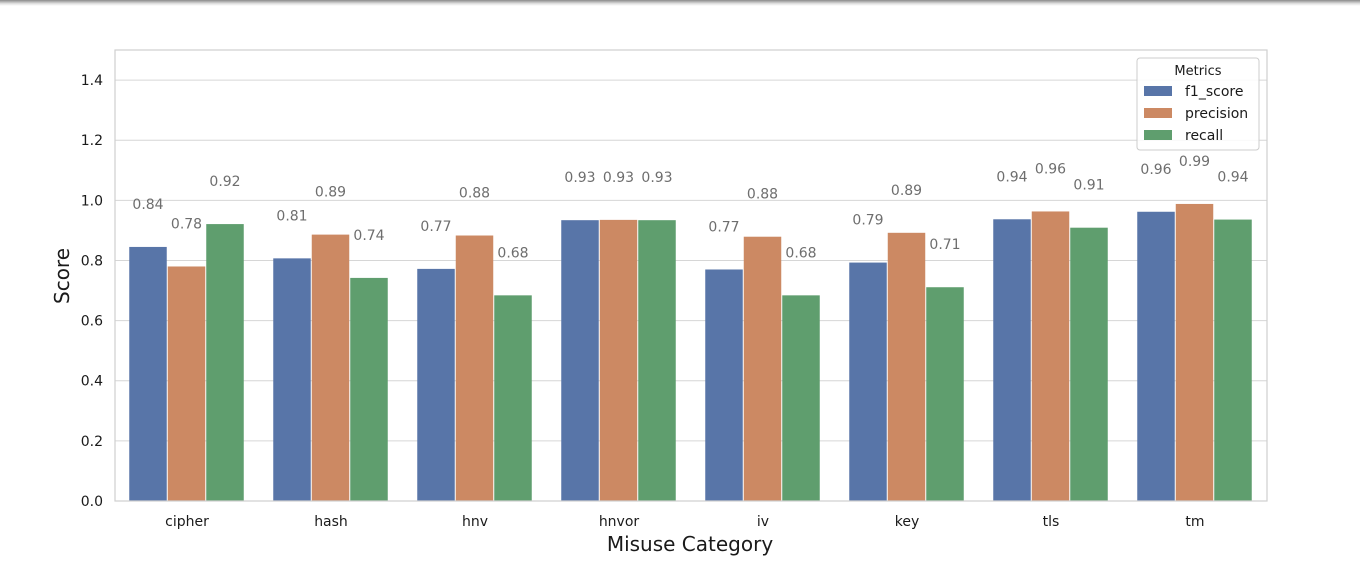 The width and height of the screenshot is (1360, 578). Describe the element at coordinates (291, 216) in the screenshot. I see `data-label: 0.81` at that location.